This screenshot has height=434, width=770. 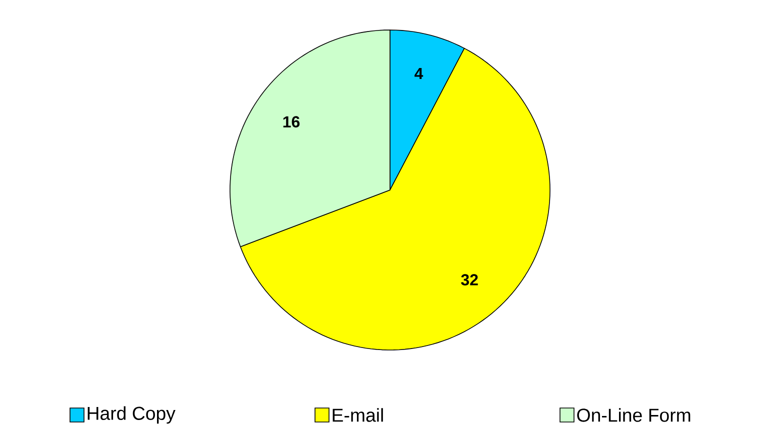 I want to click on data-label: 4, so click(x=419, y=73).